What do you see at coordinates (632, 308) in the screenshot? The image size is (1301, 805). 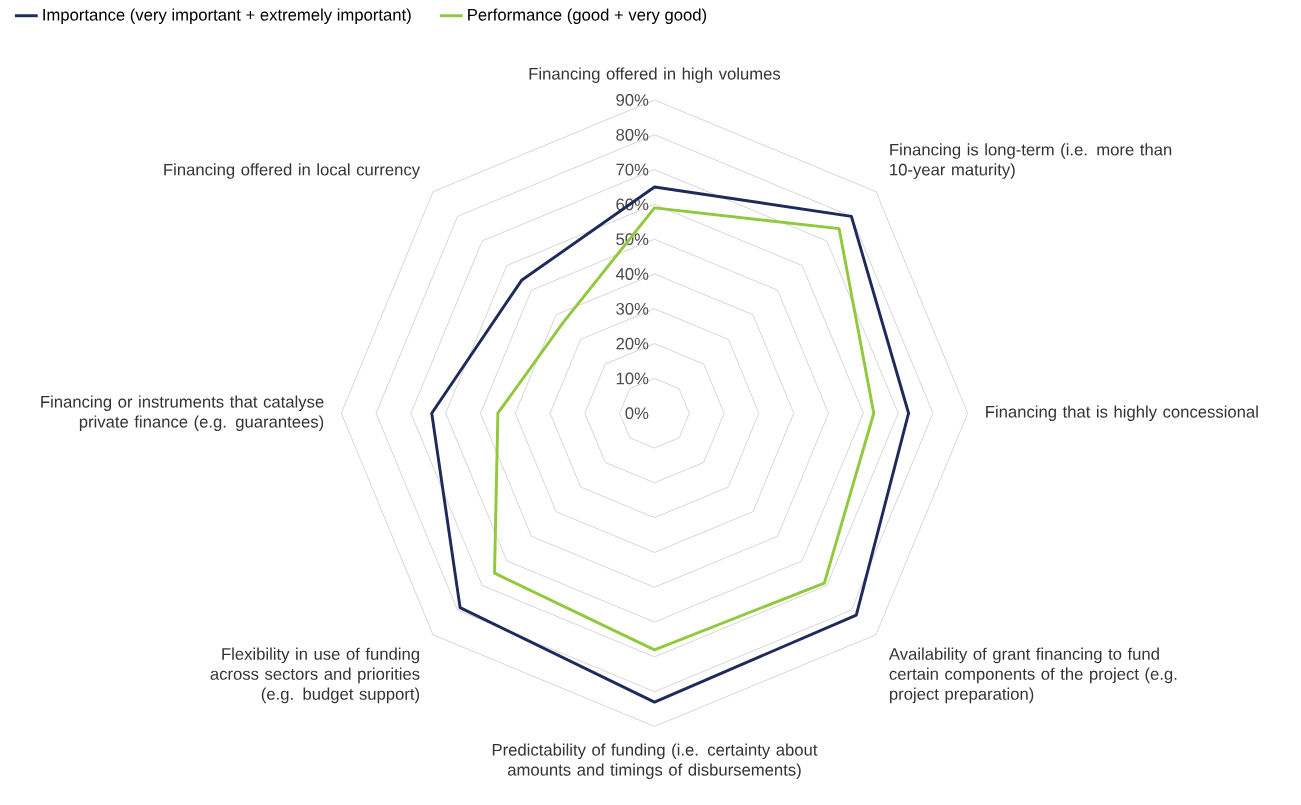 I see `y-tick-label: 30%` at bounding box center [632, 308].